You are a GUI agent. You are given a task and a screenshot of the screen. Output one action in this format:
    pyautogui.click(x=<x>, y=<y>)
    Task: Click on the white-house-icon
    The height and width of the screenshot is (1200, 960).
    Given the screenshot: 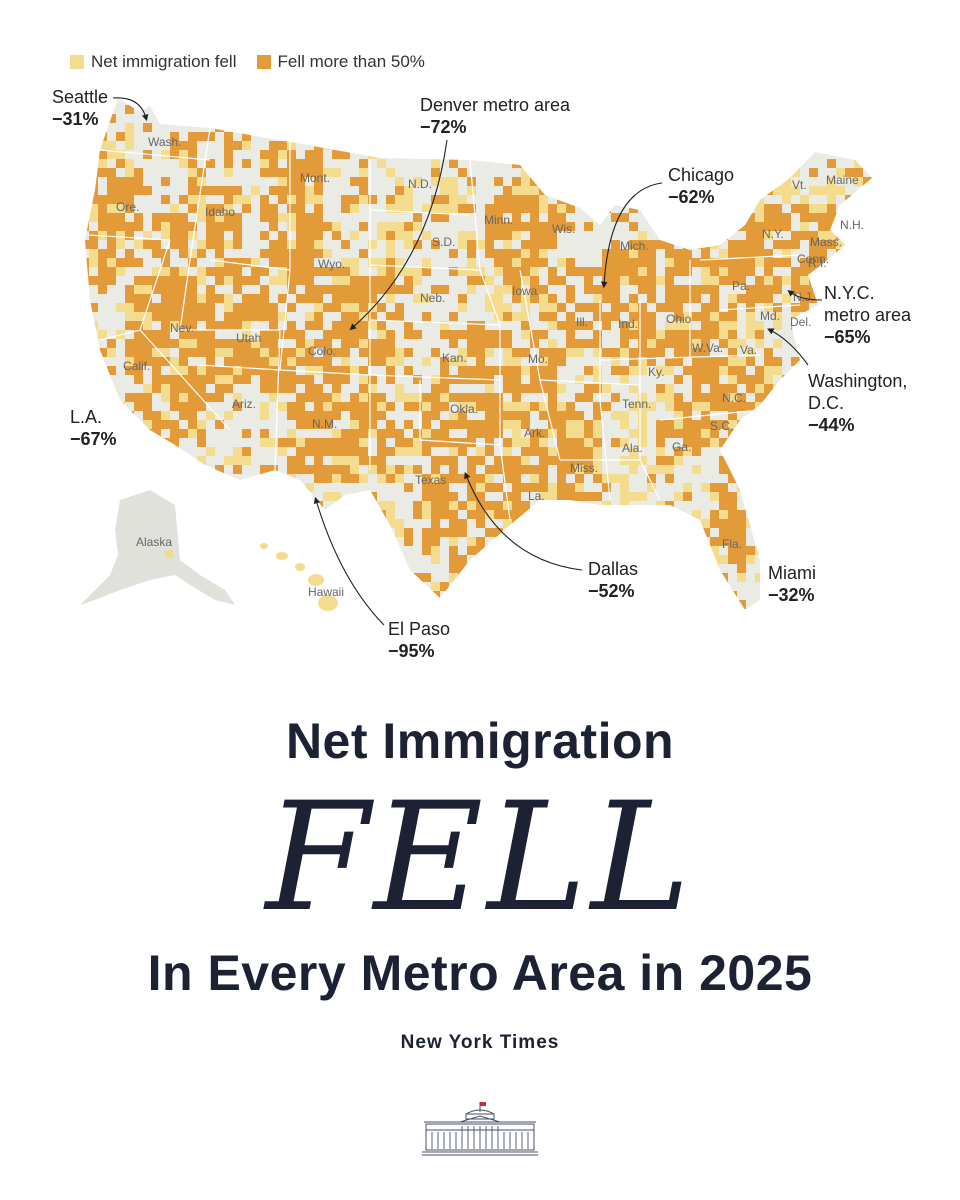 What is the action you would take?
    pyautogui.click(x=480, y=1129)
    